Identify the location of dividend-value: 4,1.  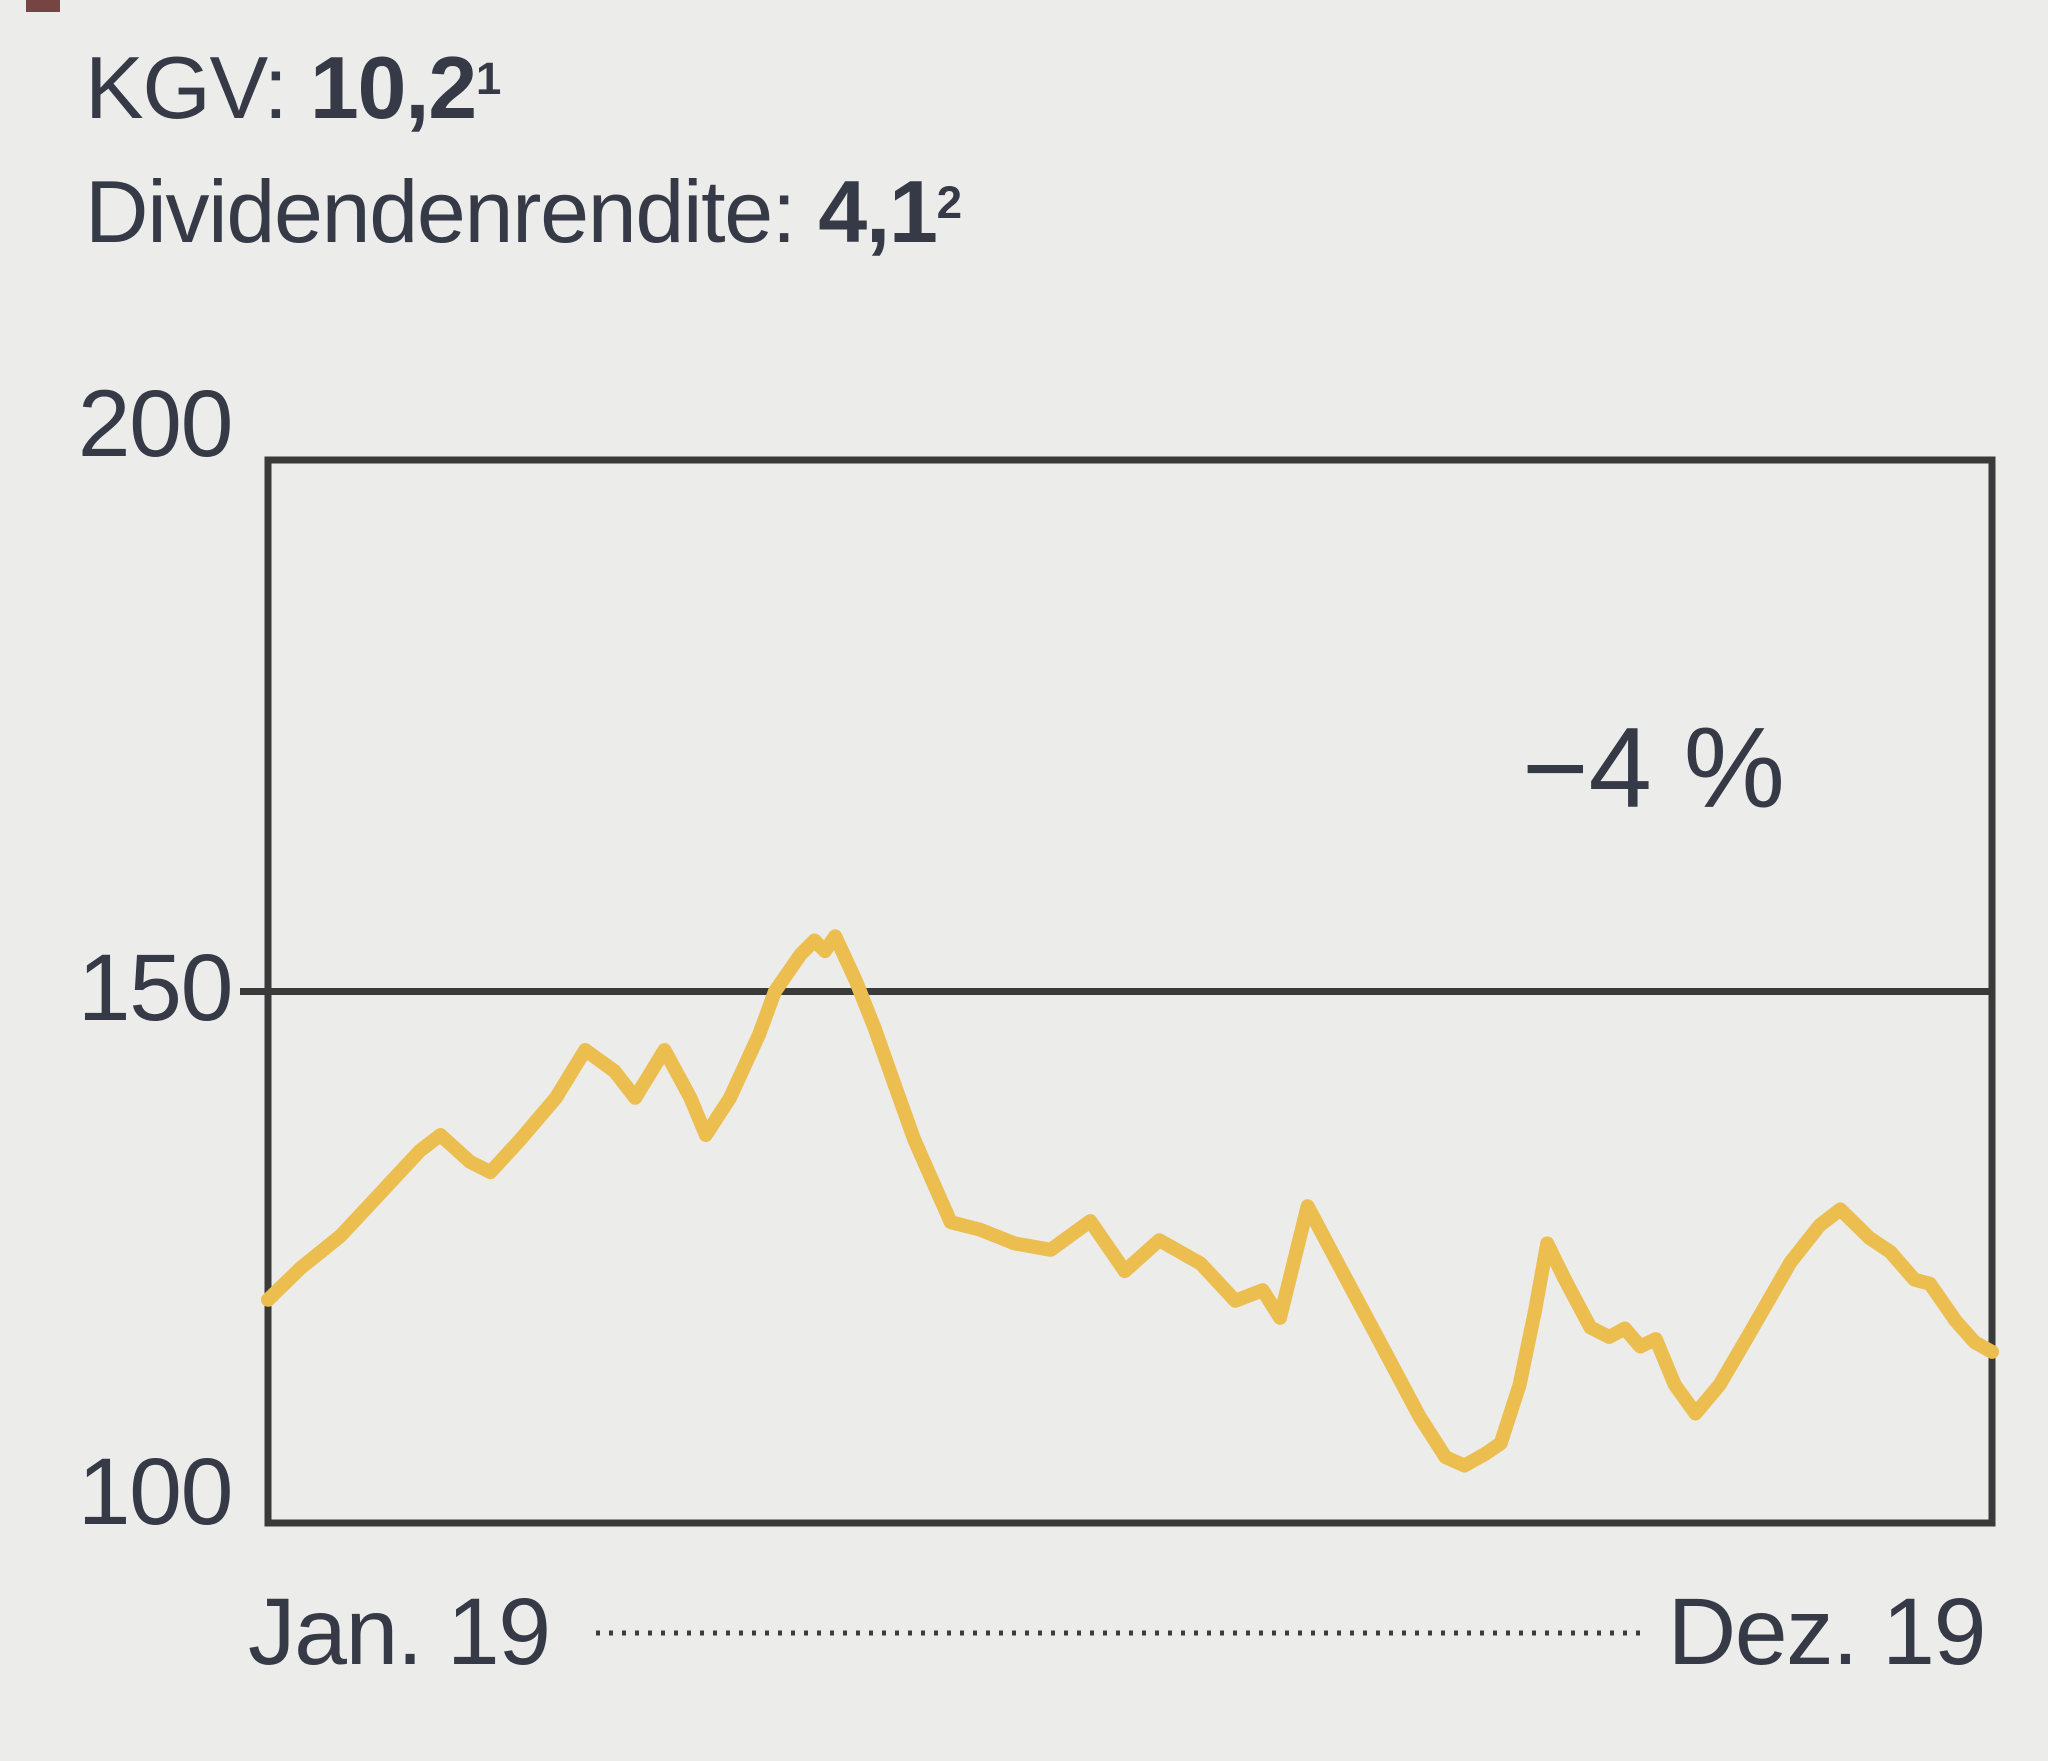
(878, 211).